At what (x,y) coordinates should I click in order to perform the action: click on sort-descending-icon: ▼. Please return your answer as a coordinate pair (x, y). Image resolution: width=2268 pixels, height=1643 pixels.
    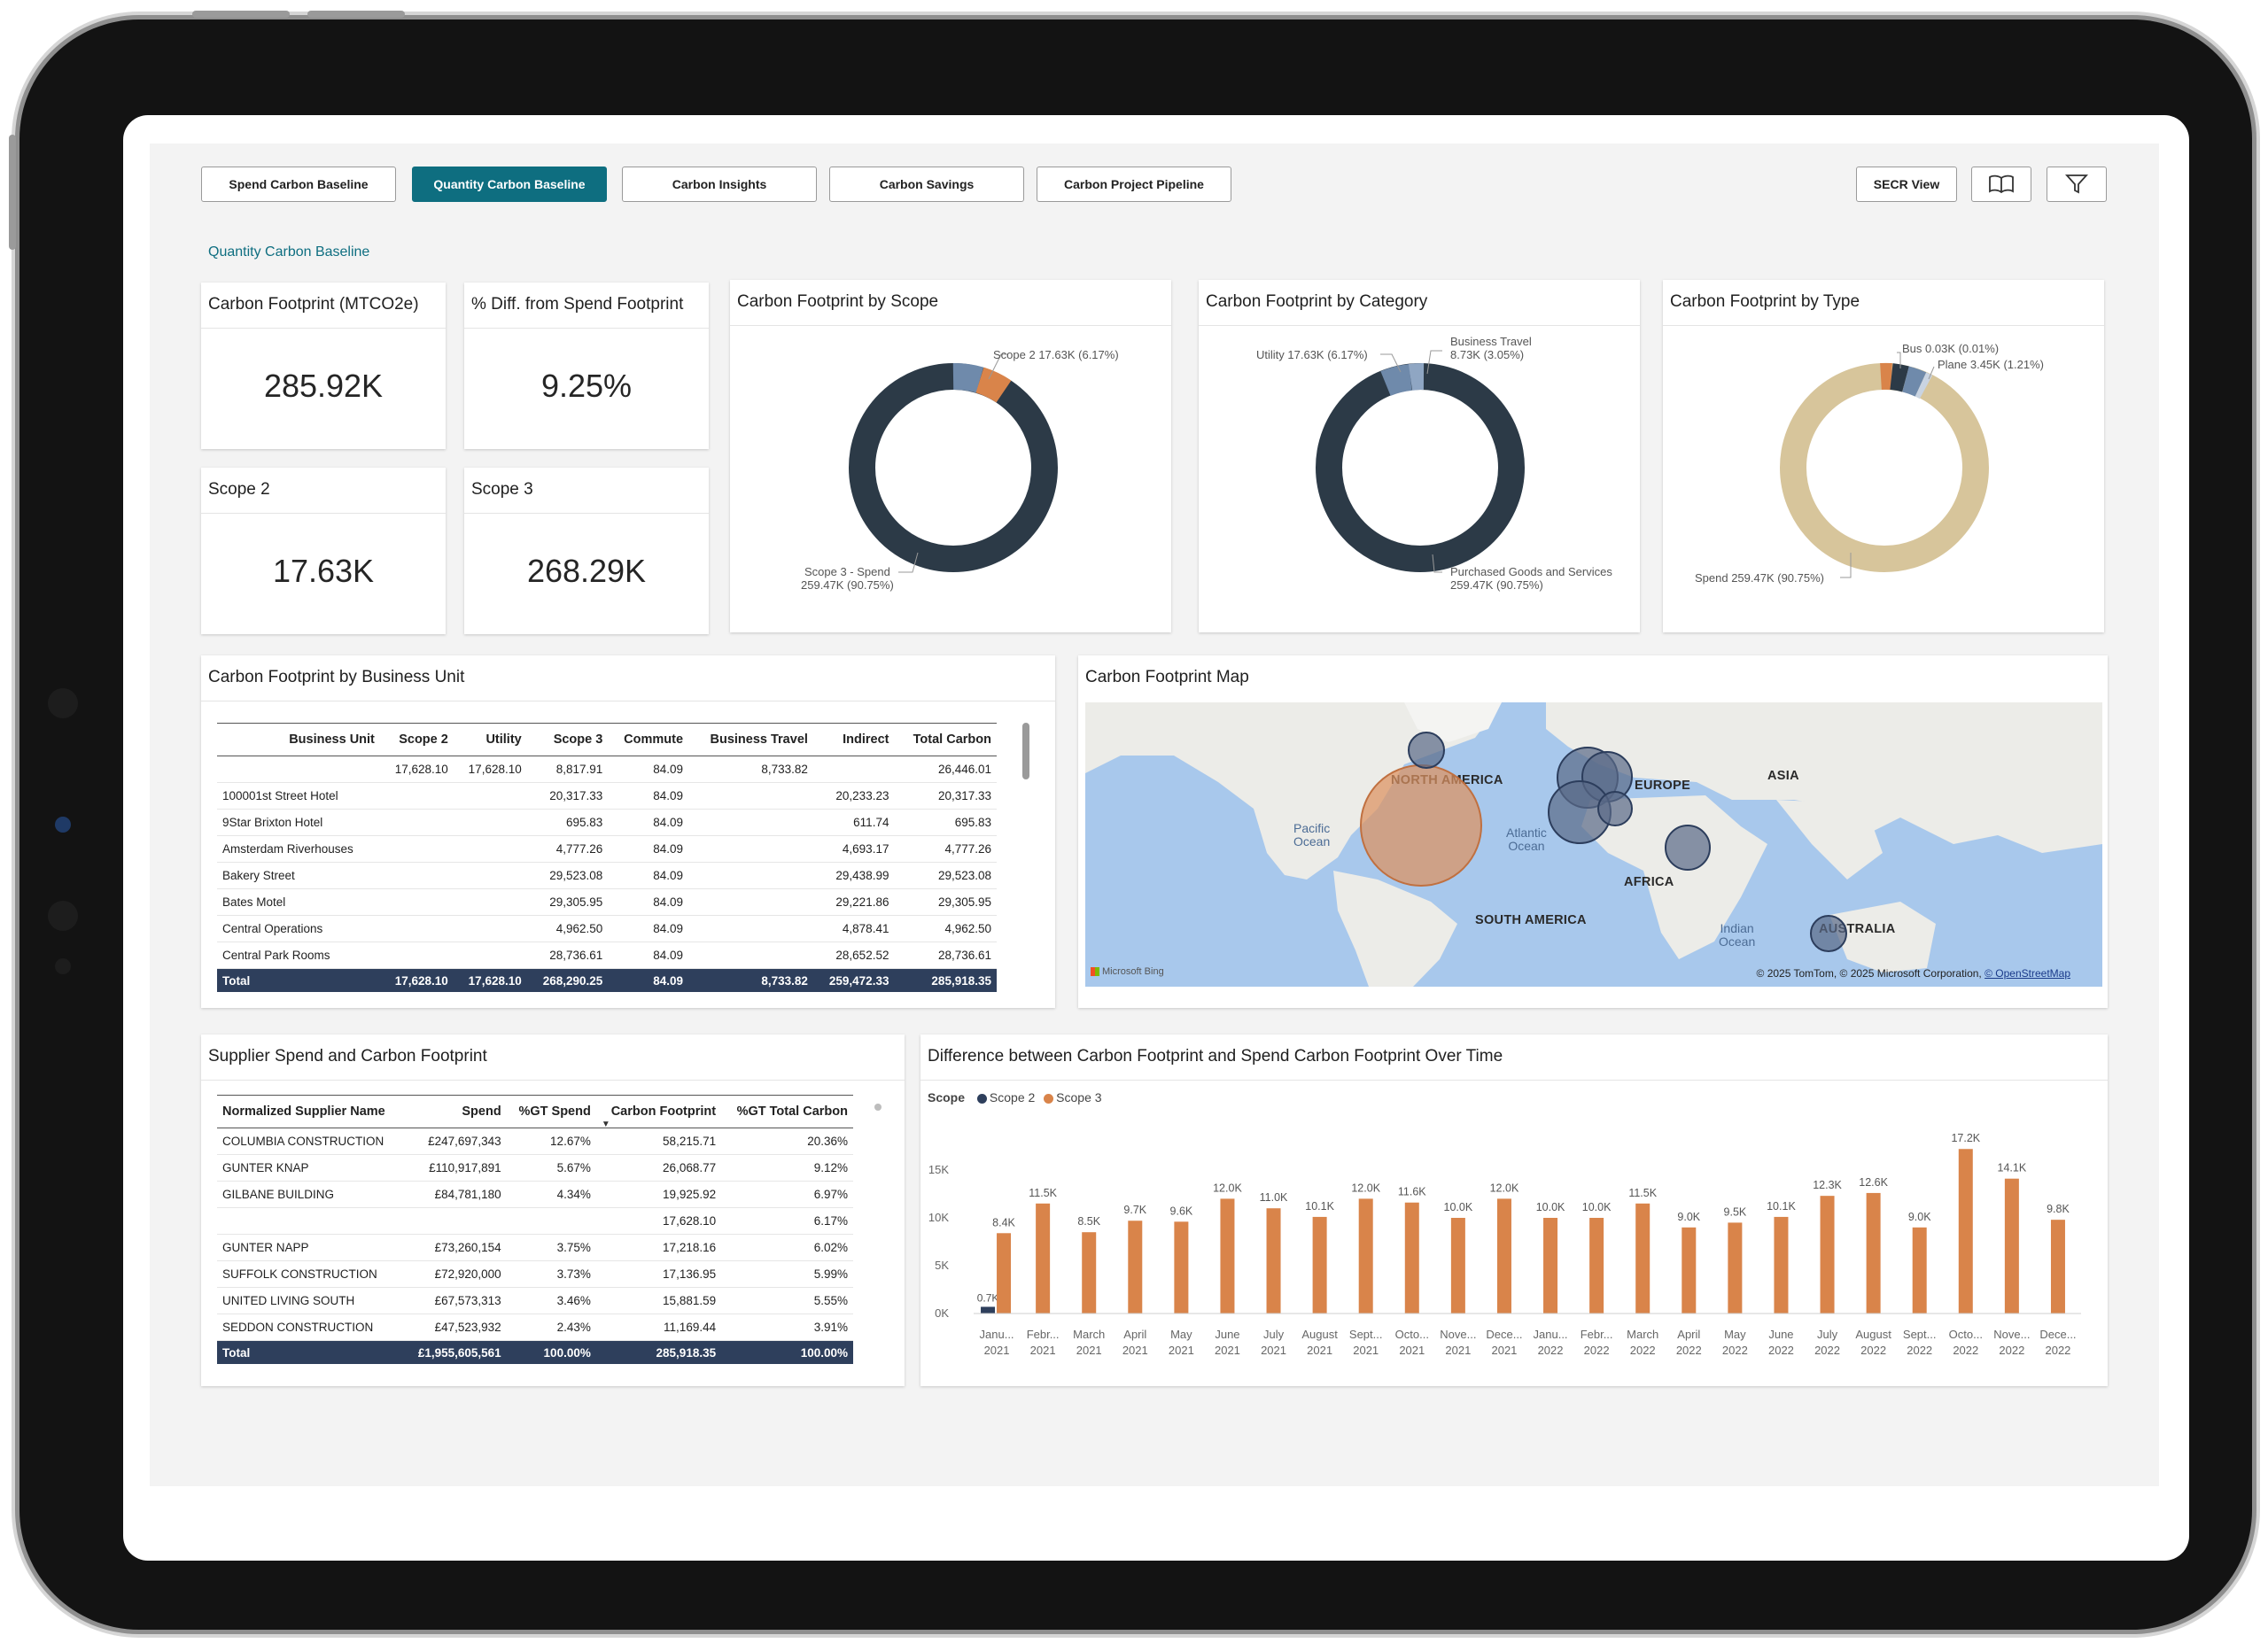
    Looking at the image, I should click on (605, 1124).